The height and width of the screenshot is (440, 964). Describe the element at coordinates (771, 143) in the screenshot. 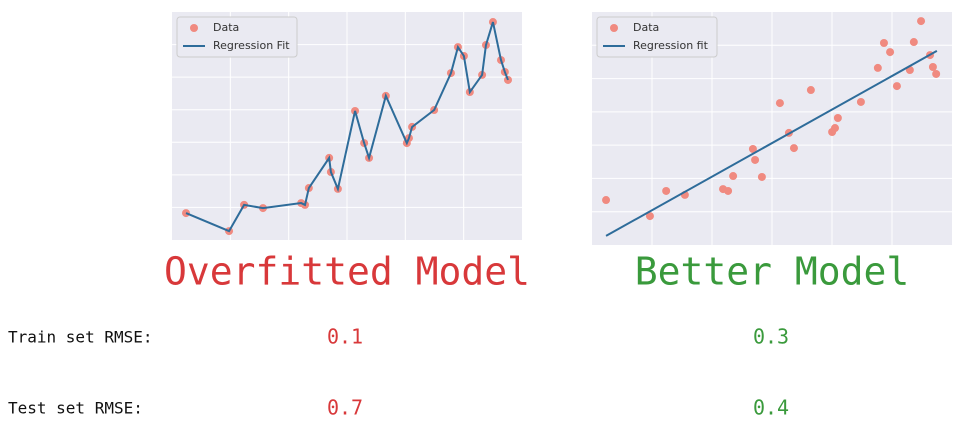

I see `fit-line` at that location.